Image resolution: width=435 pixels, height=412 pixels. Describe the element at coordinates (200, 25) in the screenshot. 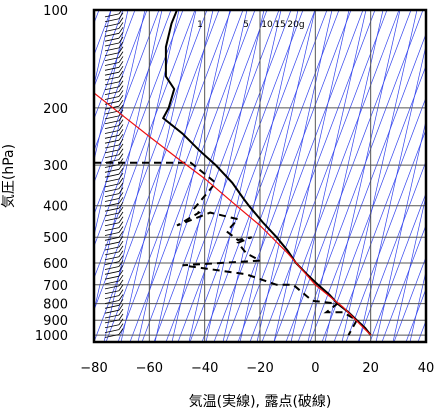

I see `mixing-ratio-label: 1` at that location.